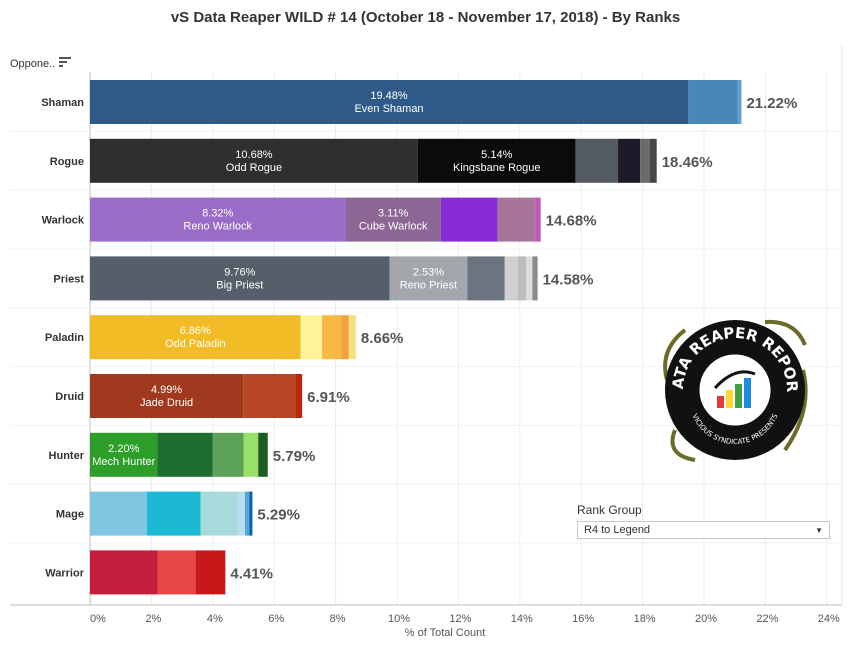 Image resolution: width=851 pixels, height=646 pixels. I want to click on rank-group-dropdown: R4 to Legend ▼, so click(703, 530).